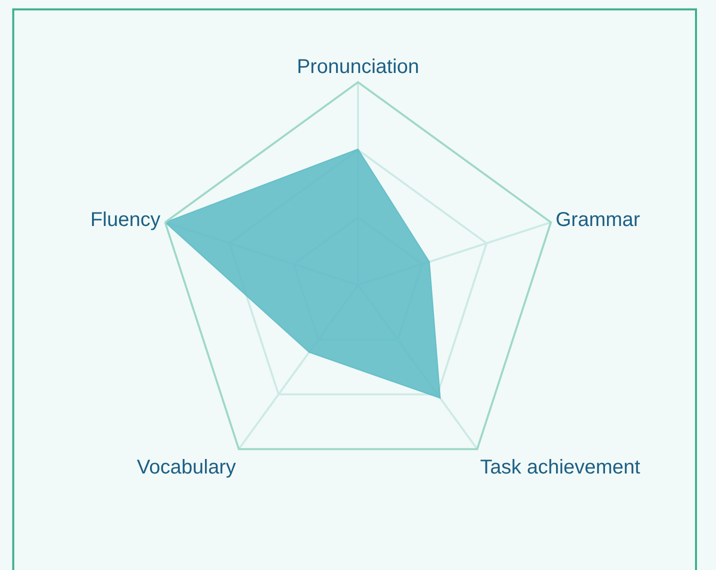 The width and height of the screenshot is (716, 570). What do you see at coordinates (358, 67) in the screenshot?
I see `spoke-label: Pronunciation` at bounding box center [358, 67].